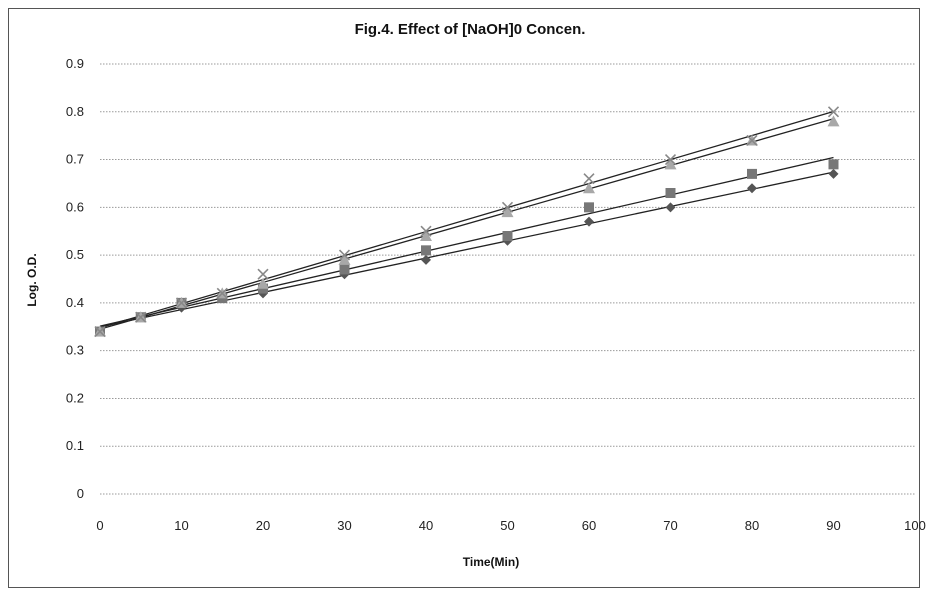 This screenshot has height=596, width=930. Describe the element at coordinates (75, 111) in the screenshot. I see `y-tick-label: 0.8` at that location.